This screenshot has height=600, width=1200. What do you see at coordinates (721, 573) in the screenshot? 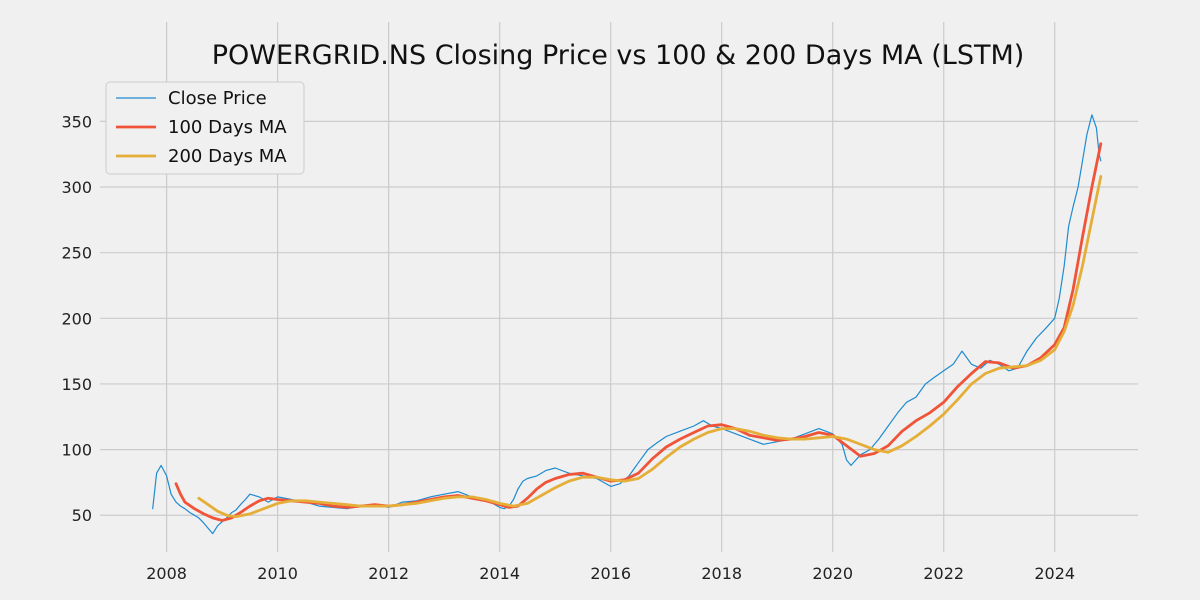
I see `x-tick-label: 2018` at bounding box center [721, 573].